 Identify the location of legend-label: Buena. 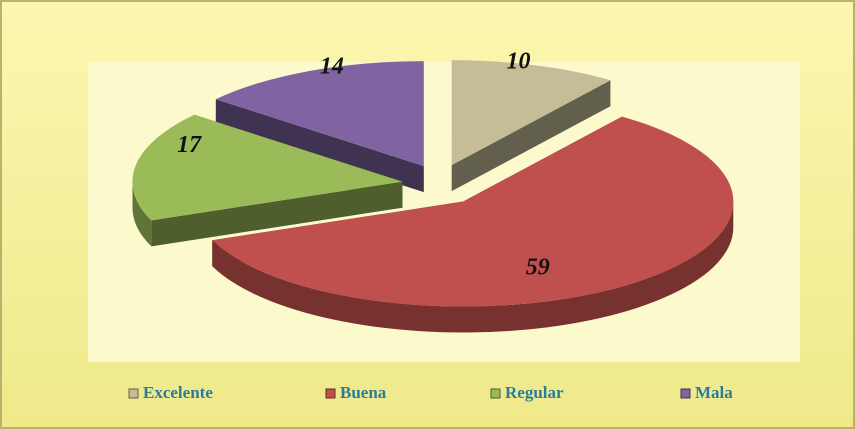
(363, 392).